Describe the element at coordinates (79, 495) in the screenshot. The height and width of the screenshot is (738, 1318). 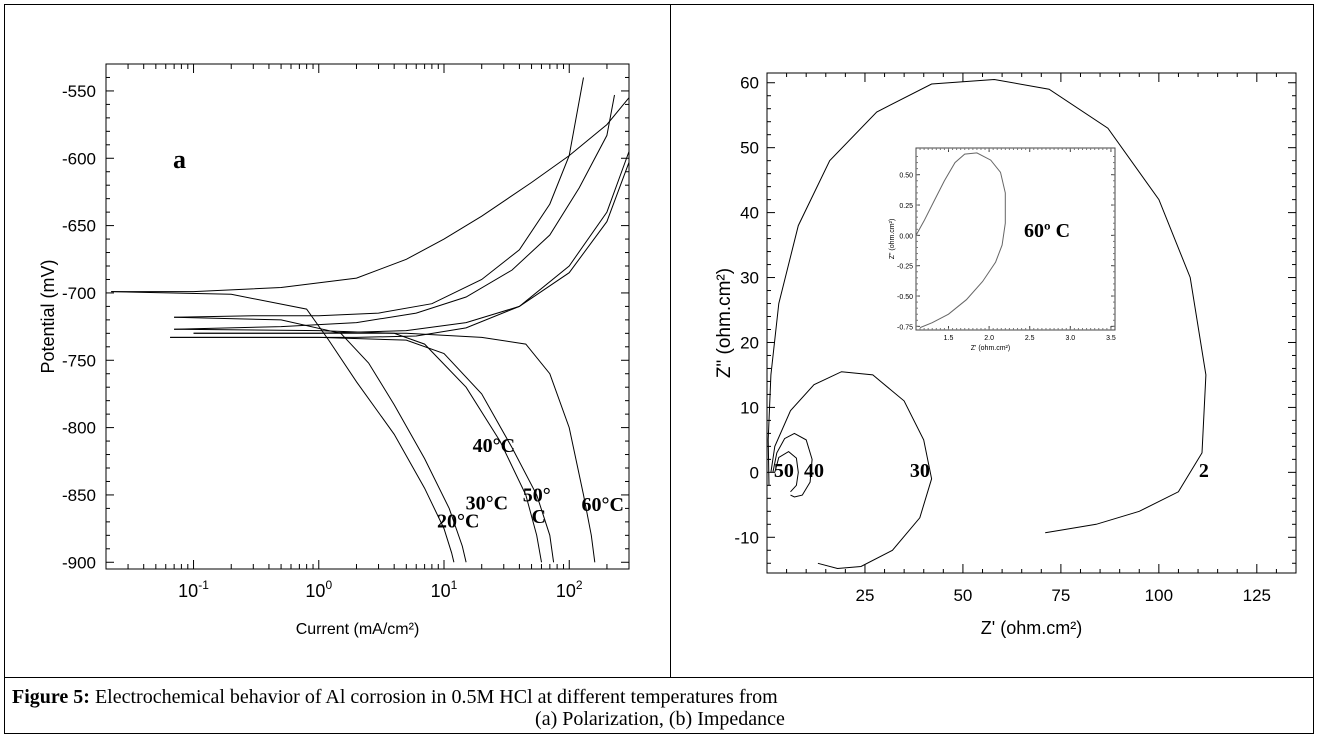
I see `y-tick-label: -850` at that location.